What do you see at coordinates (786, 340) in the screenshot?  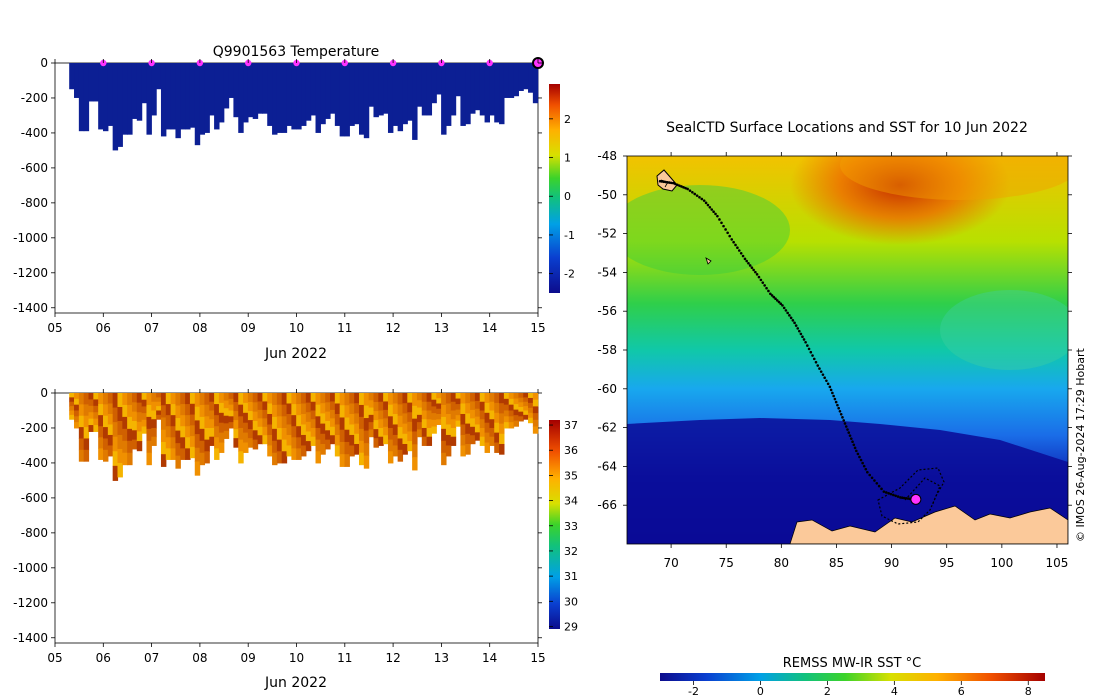 I see `seal-track` at bounding box center [786, 340].